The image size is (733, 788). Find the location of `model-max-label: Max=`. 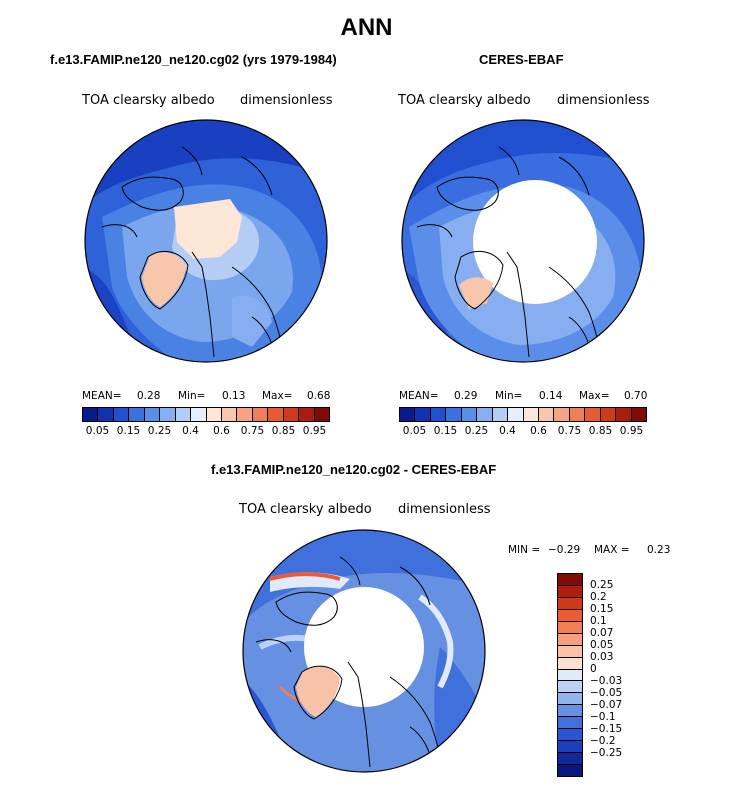

model-max-label: Max= is located at coordinates (277, 396).